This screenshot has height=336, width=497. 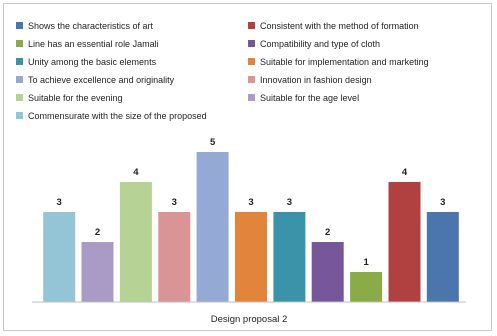 What do you see at coordinates (101, 79) in the screenshot?
I see `legend-label: To achieve excellence and originality` at bounding box center [101, 79].